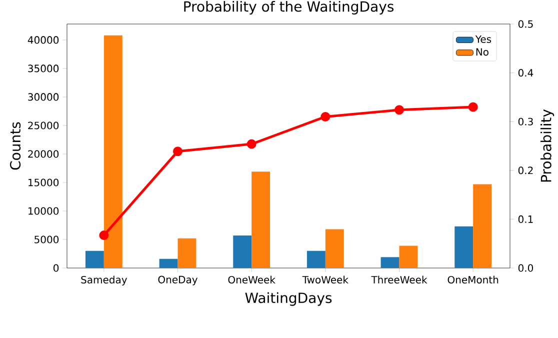  Describe the element at coordinates (43, 182) in the screenshot. I see `y-tick-label: 15000` at that location.